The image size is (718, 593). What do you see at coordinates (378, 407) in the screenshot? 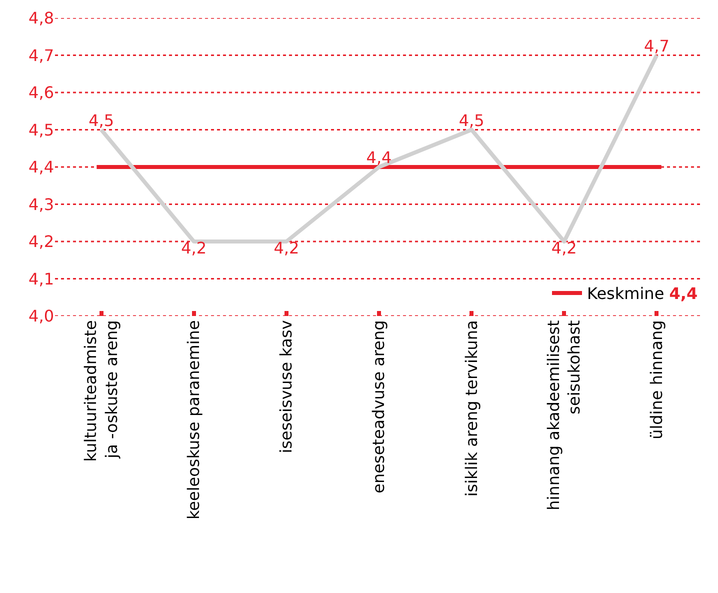
I see `x-tick-label: eneseteadvuse areng` at bounding box center [378, 407].